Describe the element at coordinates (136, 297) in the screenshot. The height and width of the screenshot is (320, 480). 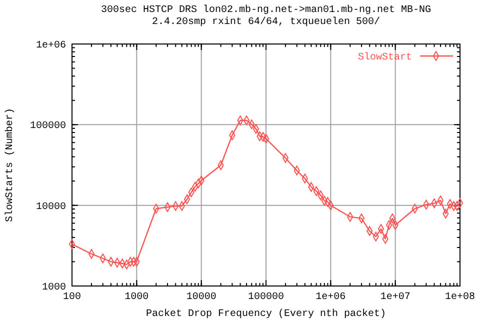
I see `x-tick-label: 1000` at that location.